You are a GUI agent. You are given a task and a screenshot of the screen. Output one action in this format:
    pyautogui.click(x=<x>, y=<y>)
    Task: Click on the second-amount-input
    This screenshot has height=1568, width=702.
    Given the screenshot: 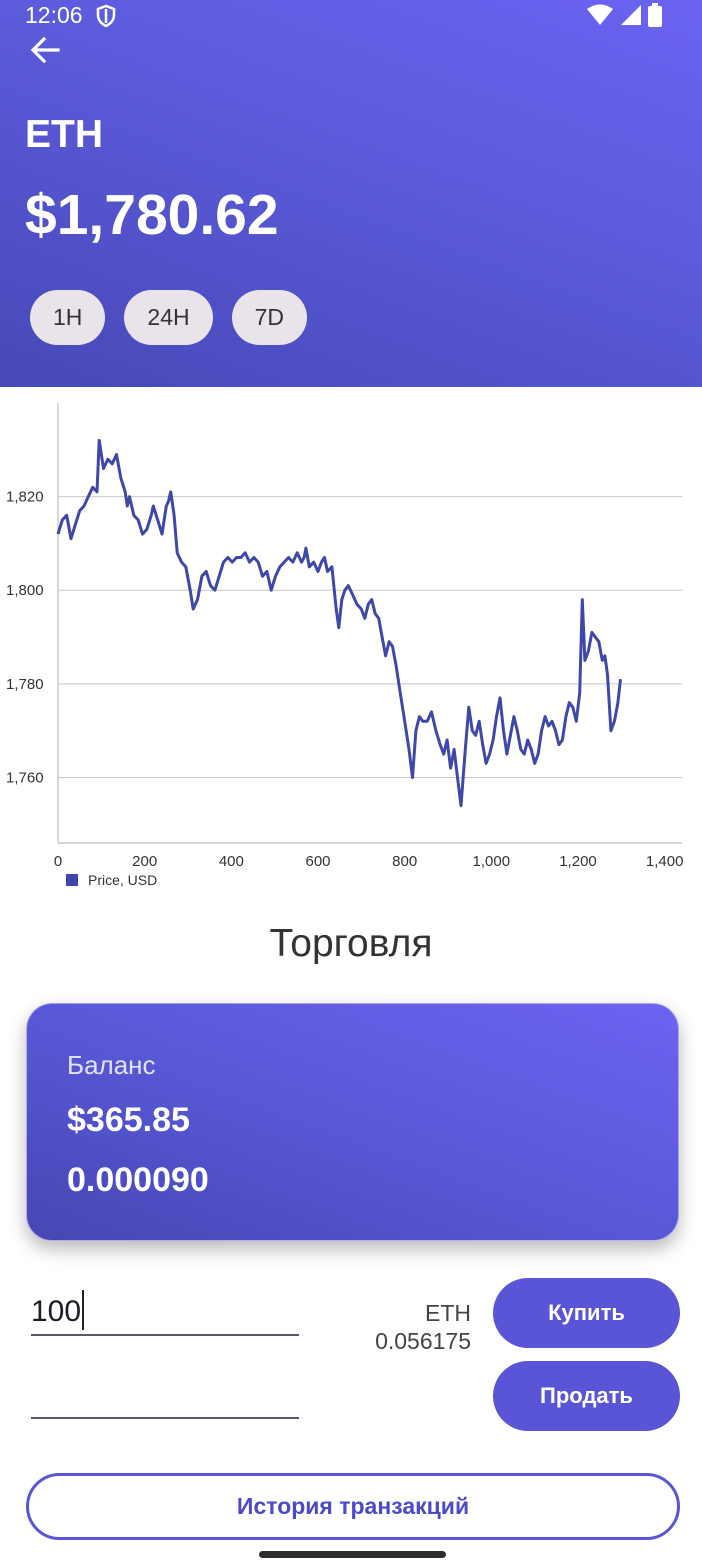 What is the action you would take?
    pyautogui.click(x=165, y=1396)
    